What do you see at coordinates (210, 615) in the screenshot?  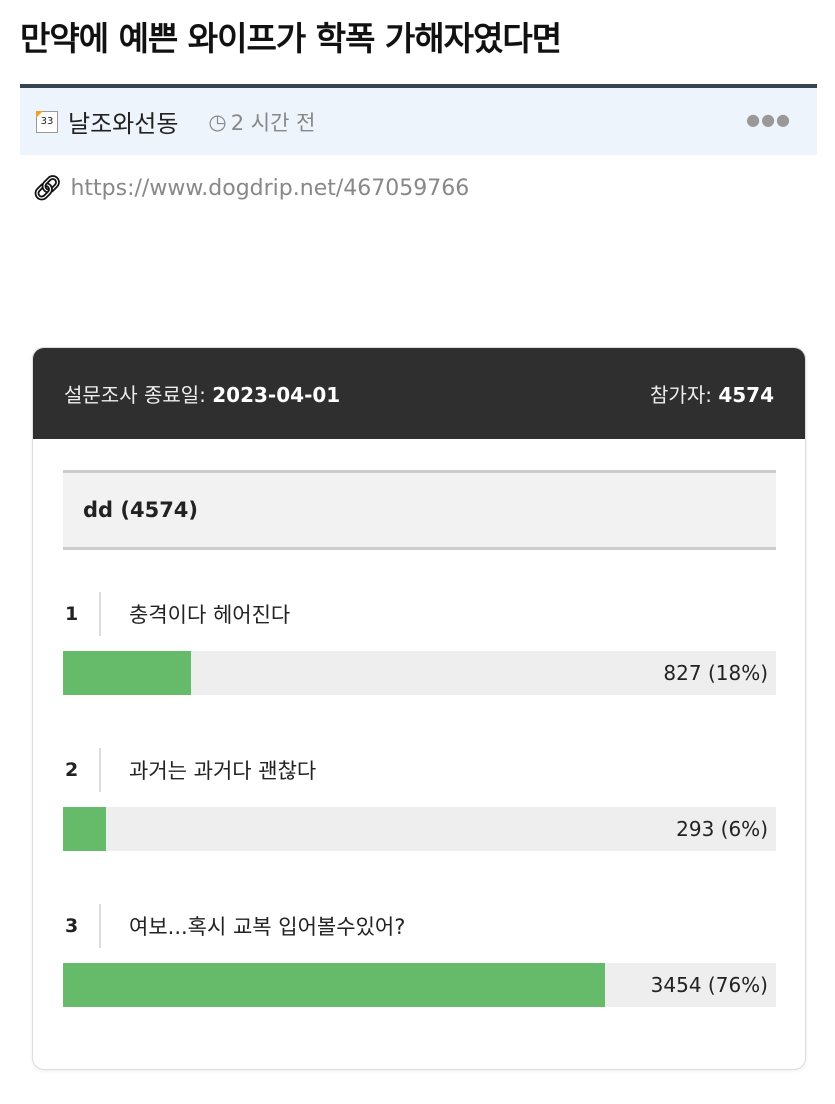 I see `option-text: 충격이다 헤어진다` at bounding box center [210, 615].